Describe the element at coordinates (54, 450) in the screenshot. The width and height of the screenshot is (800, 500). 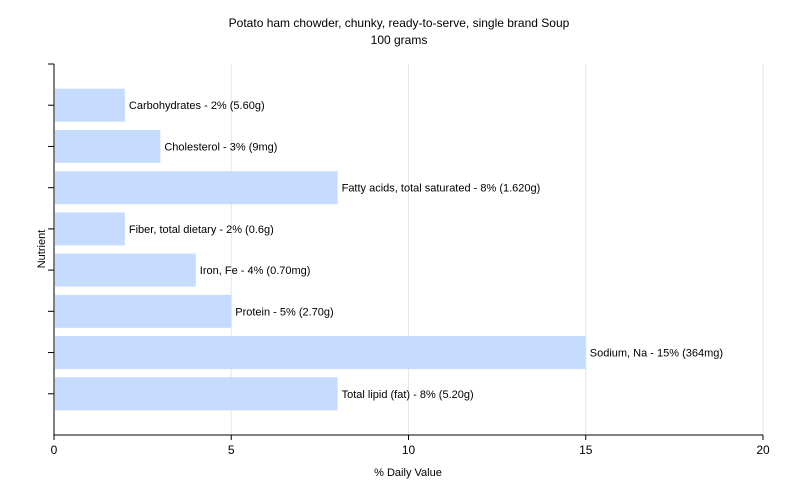
I see `x-tick-label: 0` at that location.